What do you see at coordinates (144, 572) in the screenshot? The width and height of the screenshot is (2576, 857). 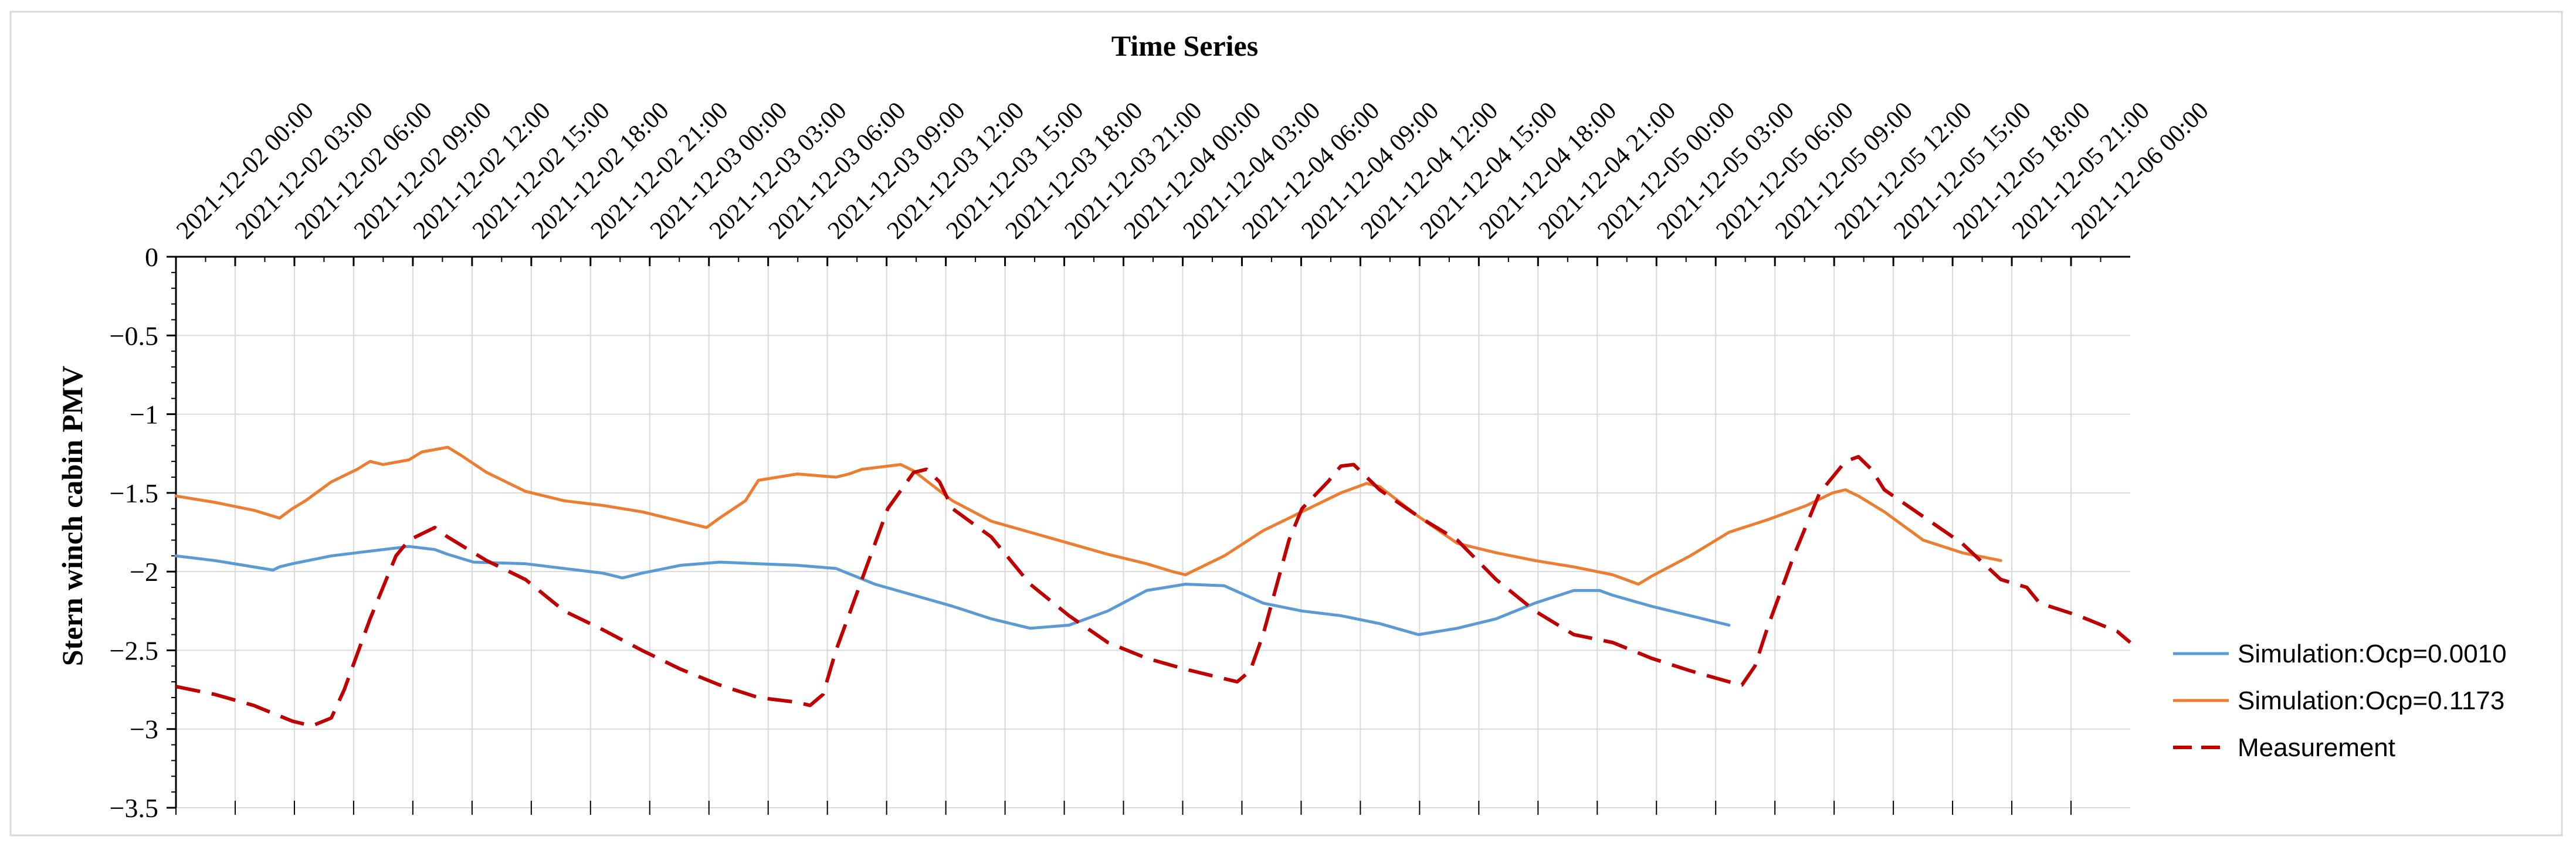 I see `y-tick-label: −2` at bounding box center [144, 572].